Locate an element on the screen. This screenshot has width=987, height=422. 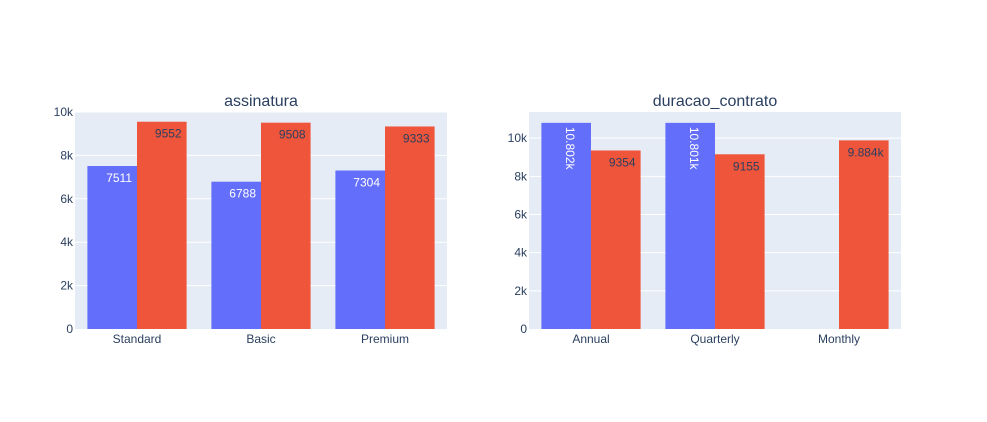
data-label: 9552 is located at coordinates (168, 134).